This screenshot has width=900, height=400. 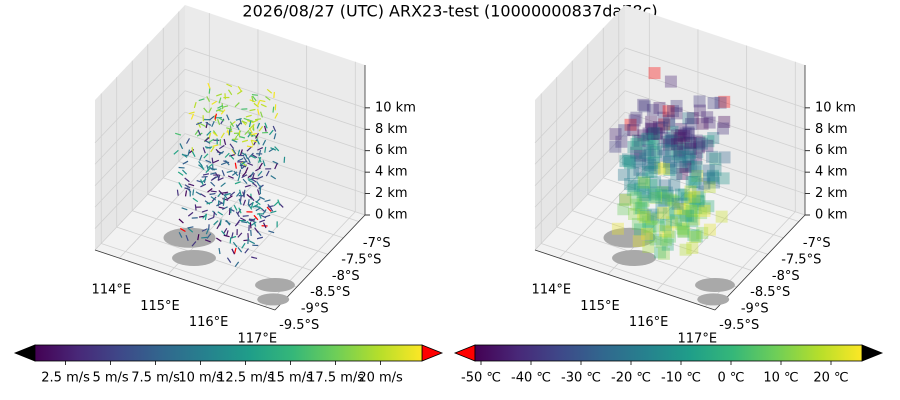 What do you see at coordinates (110, 378) in the screenshot?
I see `colorbar-tick-label: 5 m/s` at bounding box center [110, 378].